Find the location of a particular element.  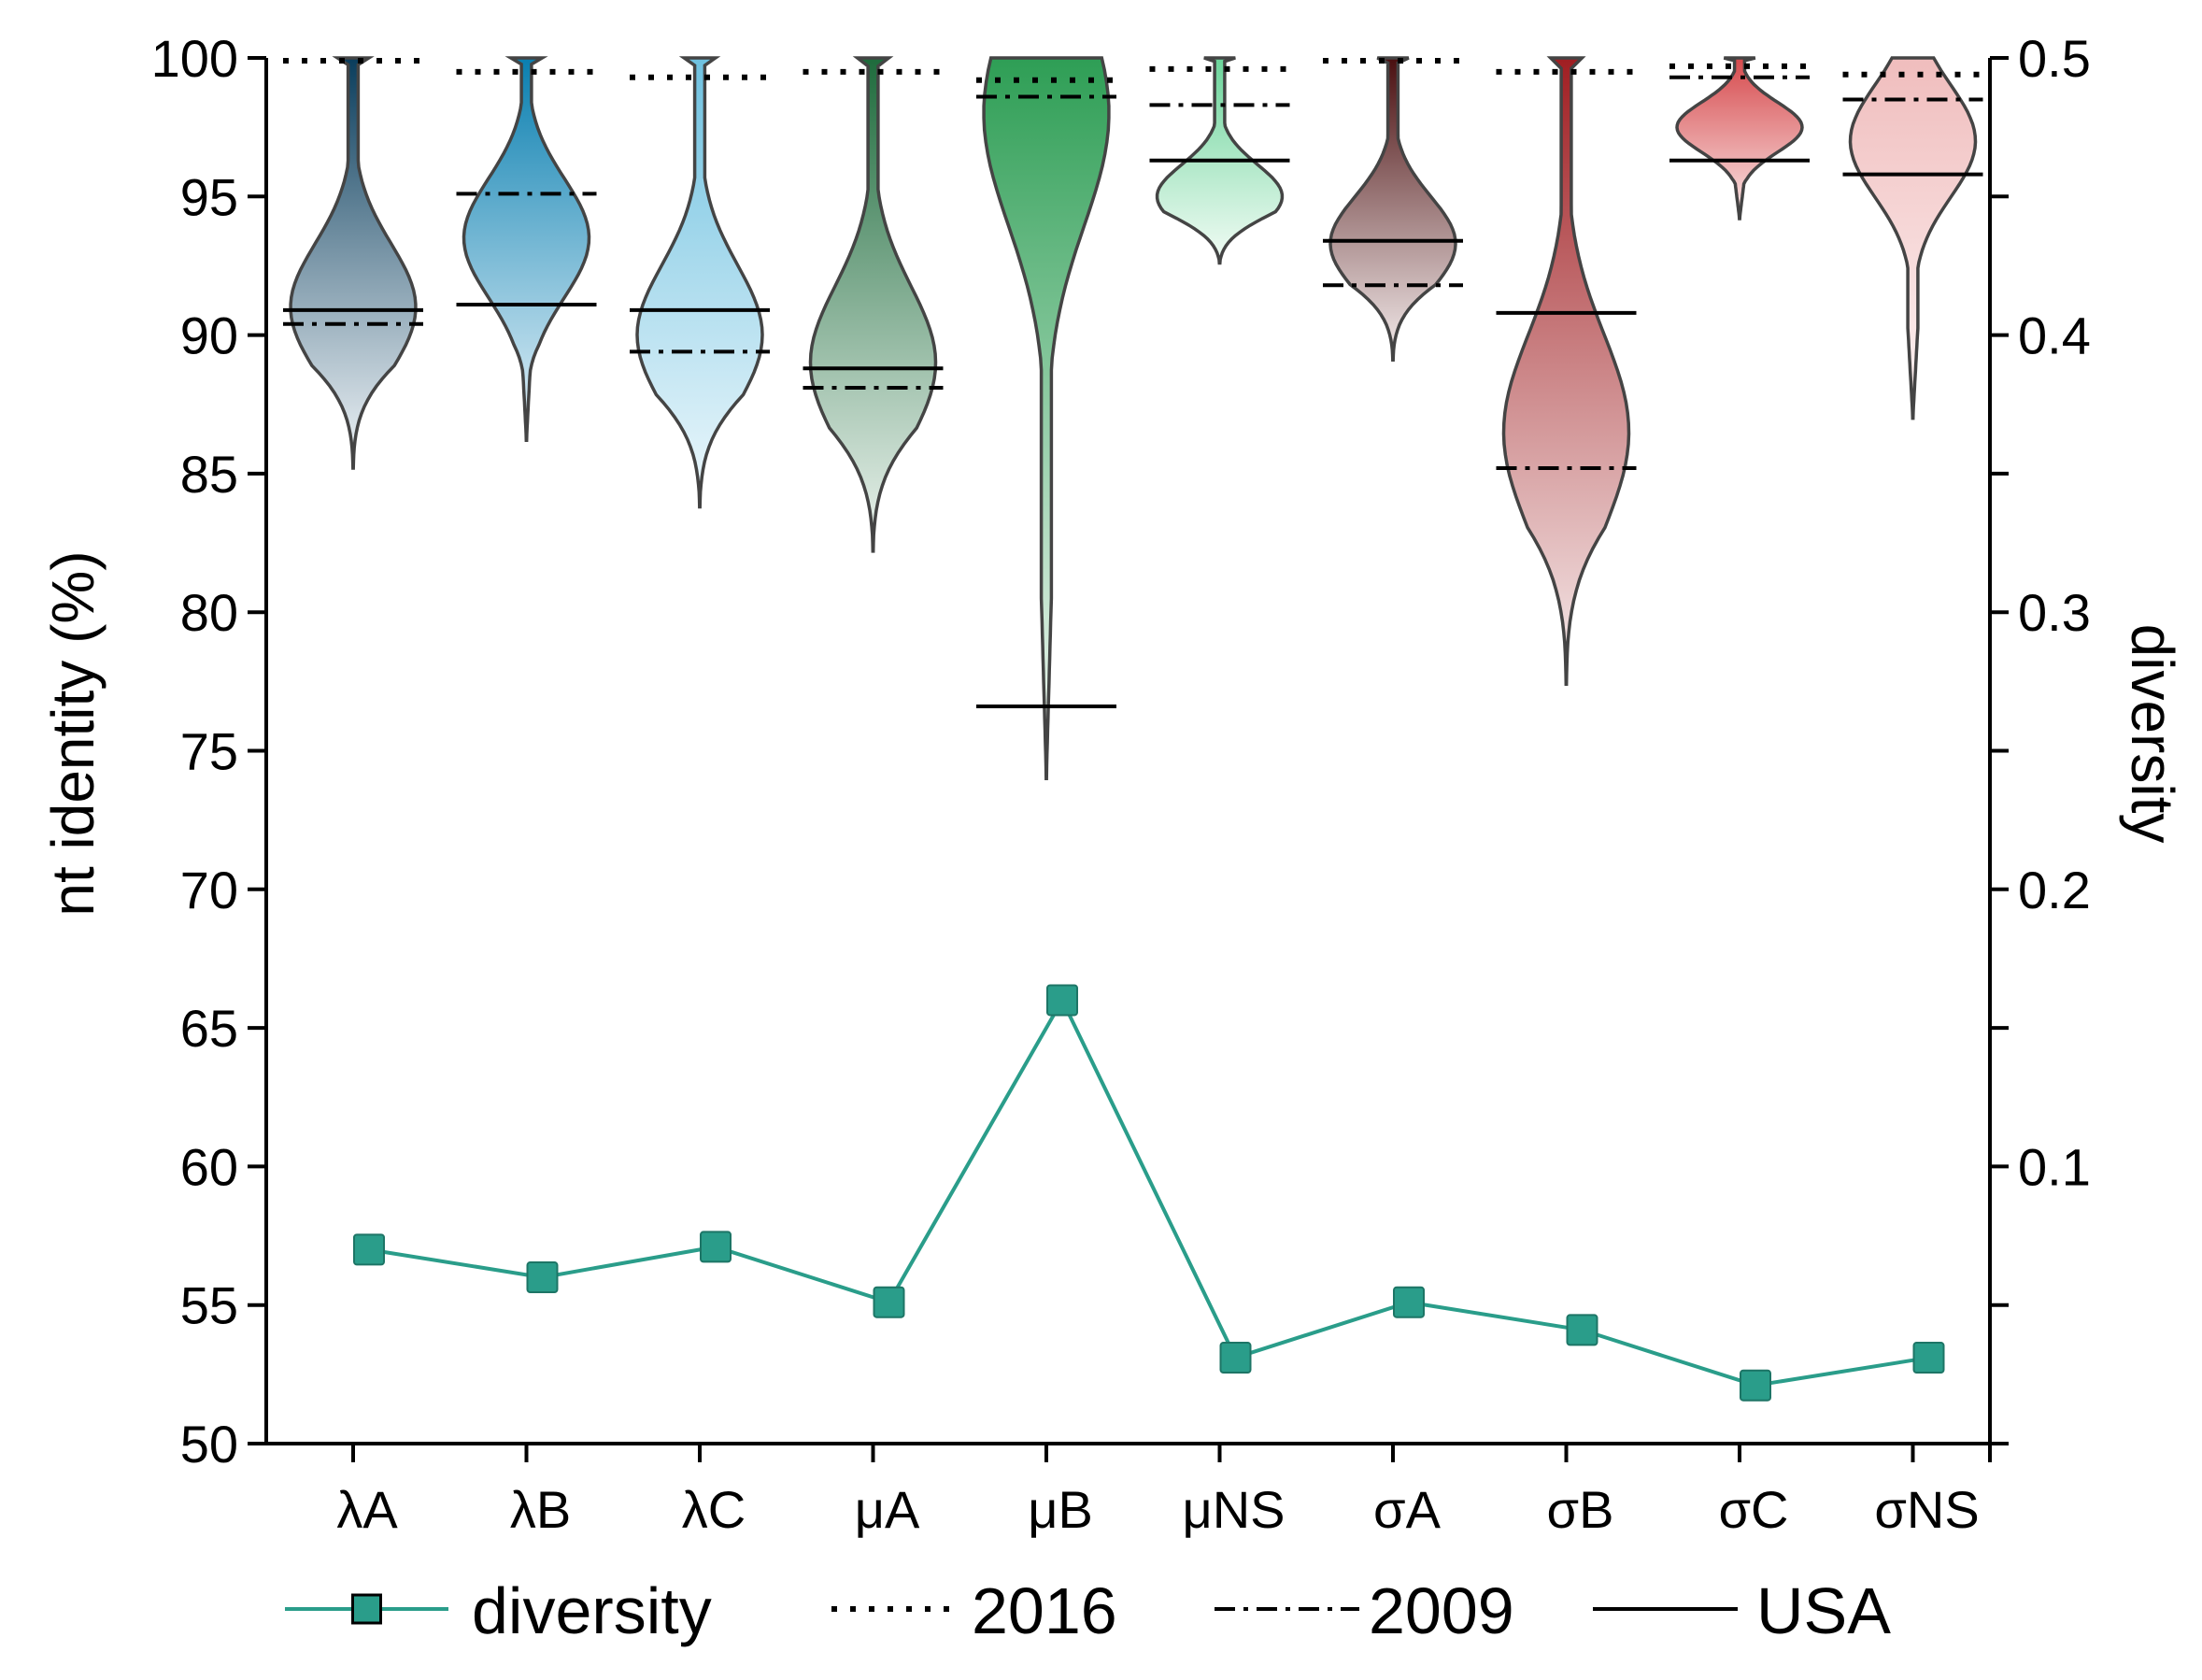

diversity-point-σC is located at coordinates (1755, 1385).